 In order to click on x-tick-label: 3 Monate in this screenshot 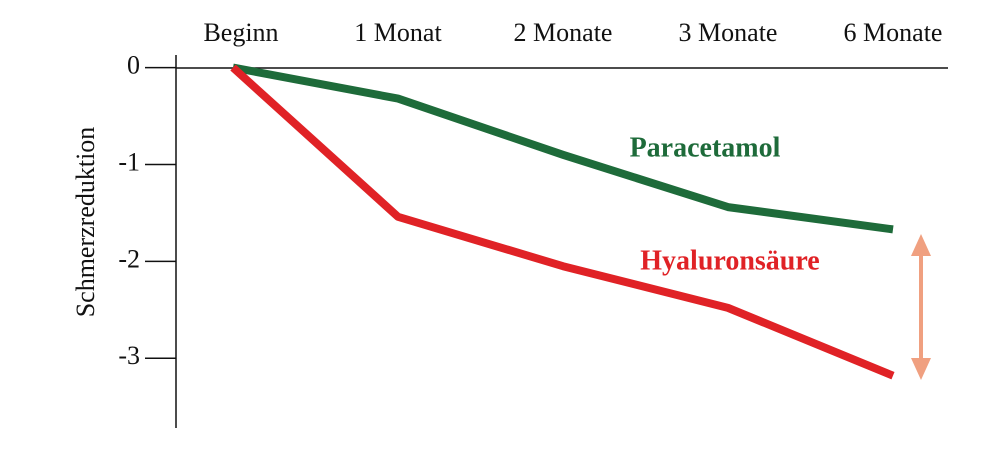, I will do `click(728, 32)`.